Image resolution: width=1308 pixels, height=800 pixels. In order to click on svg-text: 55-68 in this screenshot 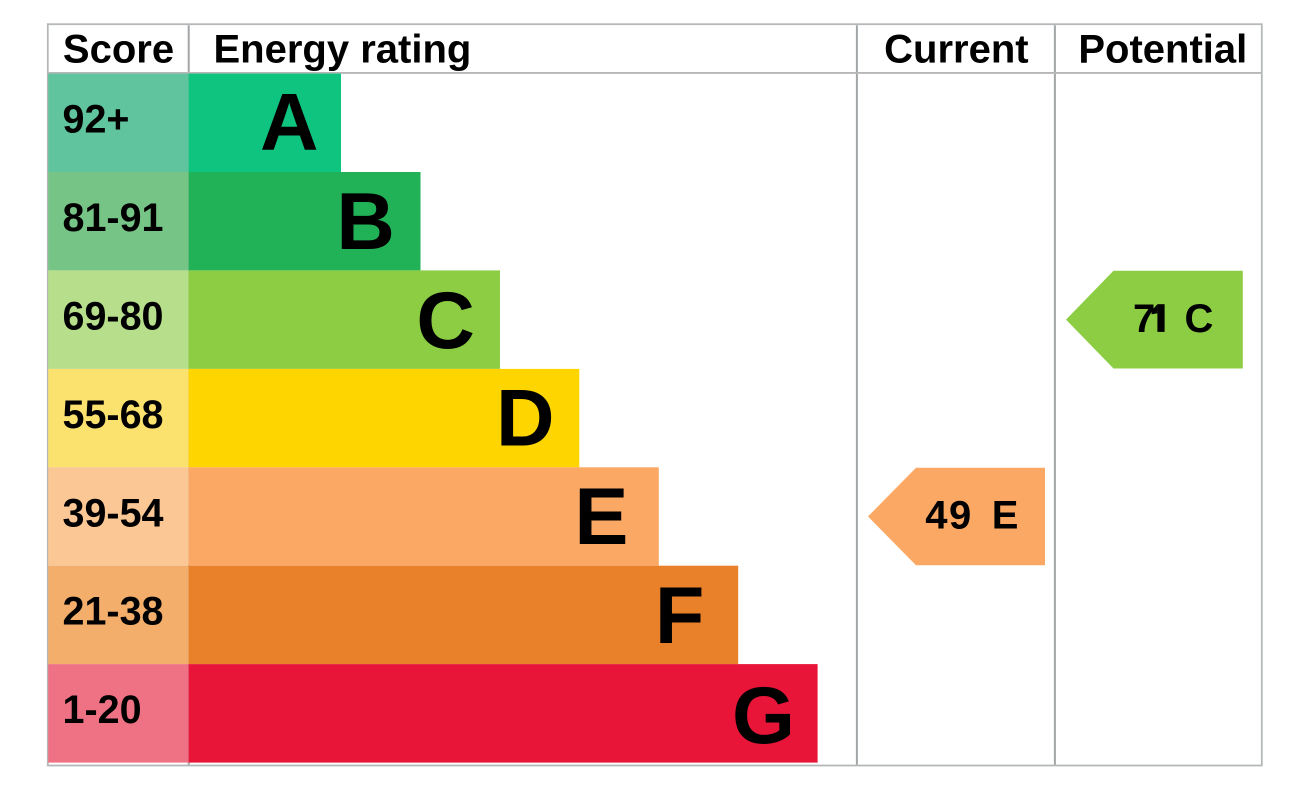, I will do `click(113, 415)`.